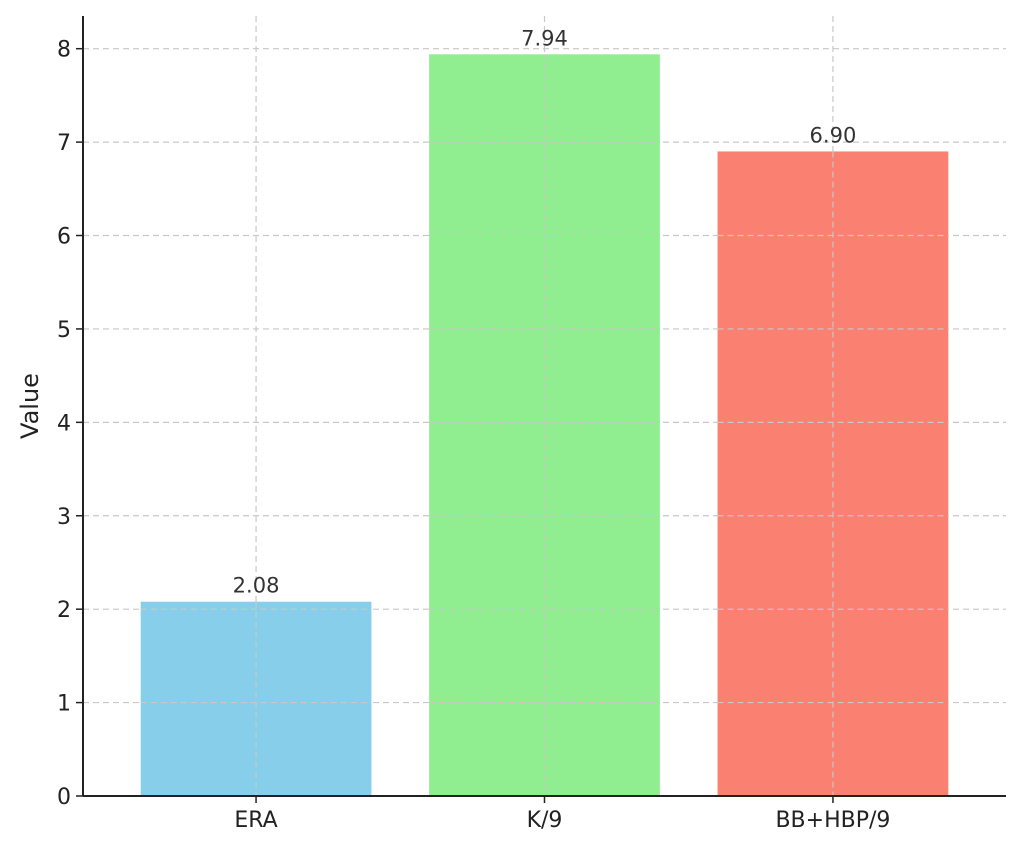 Image resolution: width=1024 pixels, height=854 pixels. I want to click on x-tick-label: ERA, so click(255, 820).